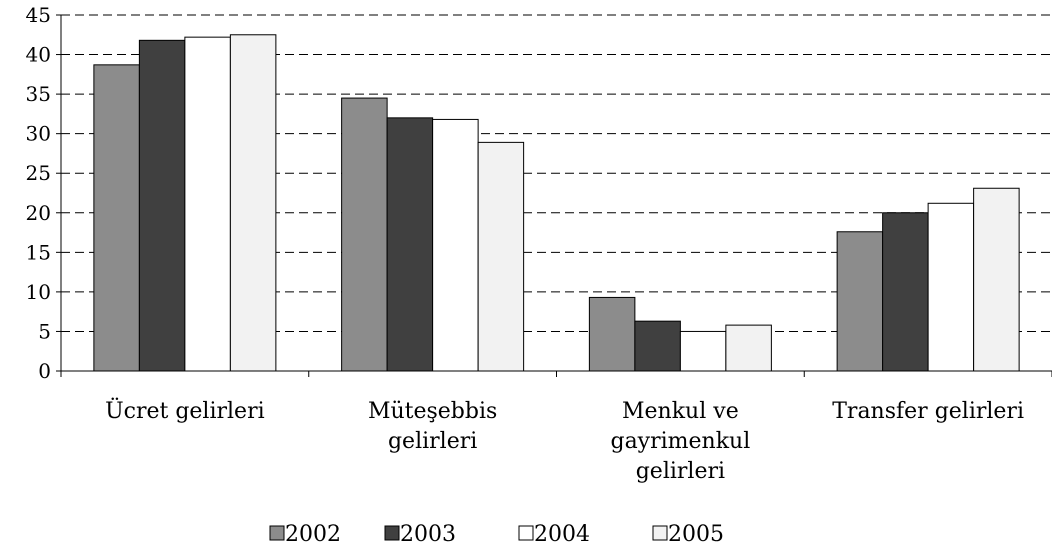 The width and height of the screenshot is (1052, 557). I want to click on y-tick-label: 45, so click(38, 15).